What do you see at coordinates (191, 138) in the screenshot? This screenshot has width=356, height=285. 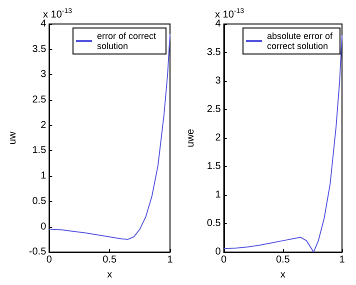 I see `y-axis-title: uwe` at bounding box center [191, 138].